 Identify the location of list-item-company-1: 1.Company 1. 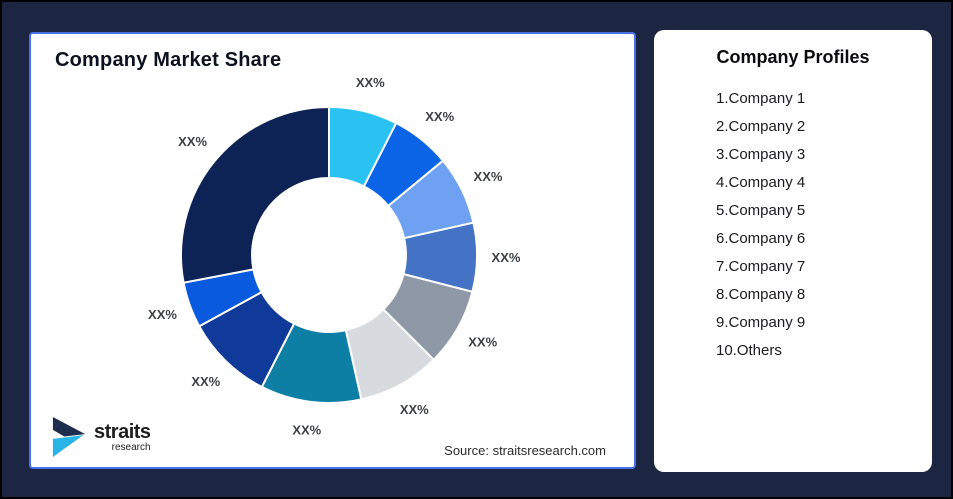
(761, 98).